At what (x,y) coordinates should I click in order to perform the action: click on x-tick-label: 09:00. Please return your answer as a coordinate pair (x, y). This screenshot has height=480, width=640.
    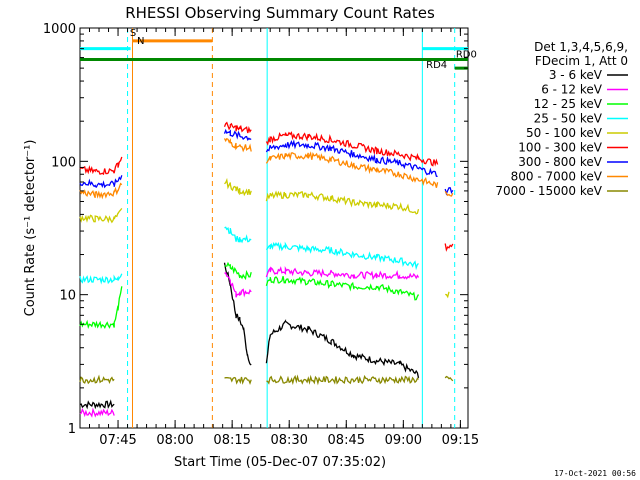
    Looking at the image, I should click on (403, 440).